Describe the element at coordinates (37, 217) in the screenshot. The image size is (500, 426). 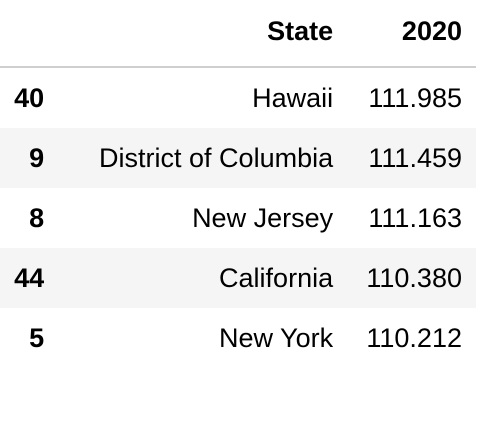
I see `row-index: 8` at that location.